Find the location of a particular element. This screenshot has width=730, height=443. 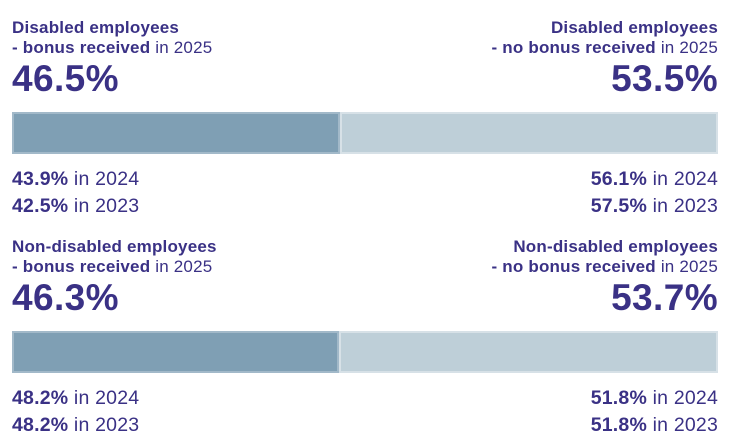

non-disabled-no-bonus-2025-value: 53.7% is located at coordinates (664, 297).